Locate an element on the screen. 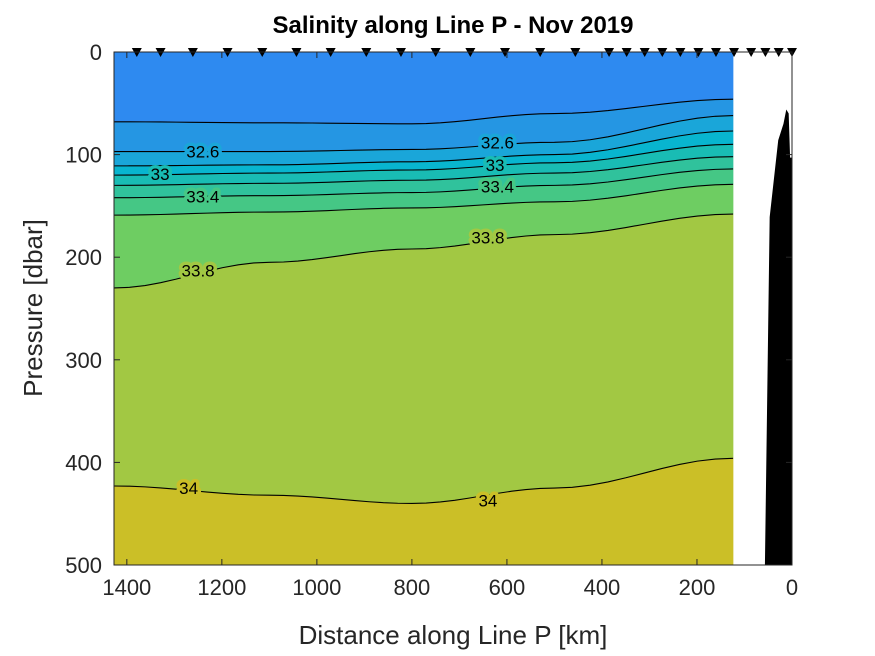  x-tick-label: 0 is located at coordinates (792, 587).